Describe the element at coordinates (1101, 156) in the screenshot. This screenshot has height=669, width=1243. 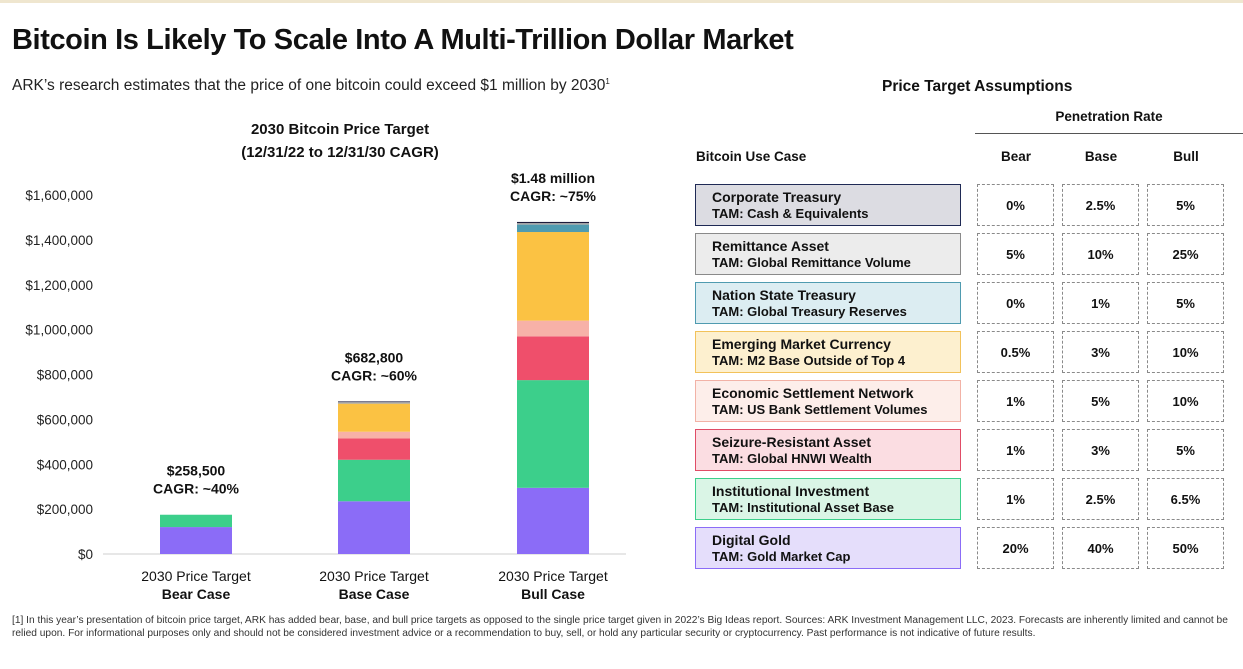
I see `column-header-base: Base` at that location.